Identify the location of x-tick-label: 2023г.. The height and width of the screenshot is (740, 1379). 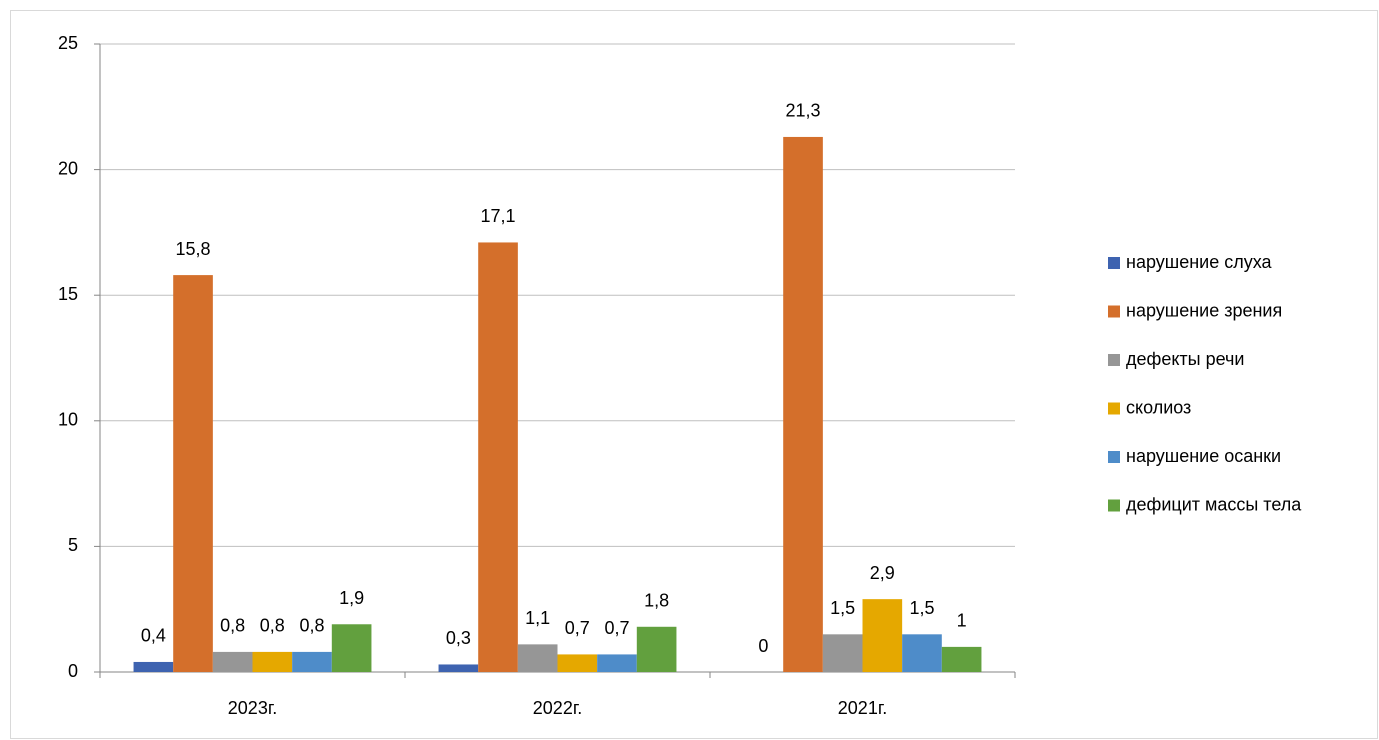
(252, 708).